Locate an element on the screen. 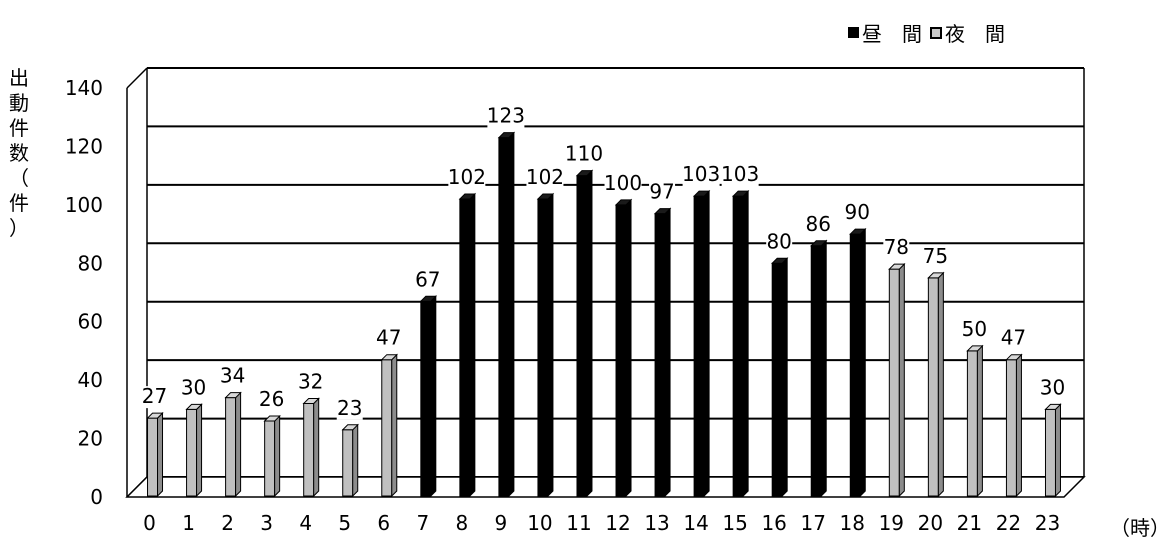  y-axis-label: 出動件数（件） is located at coordinates (19, 153).